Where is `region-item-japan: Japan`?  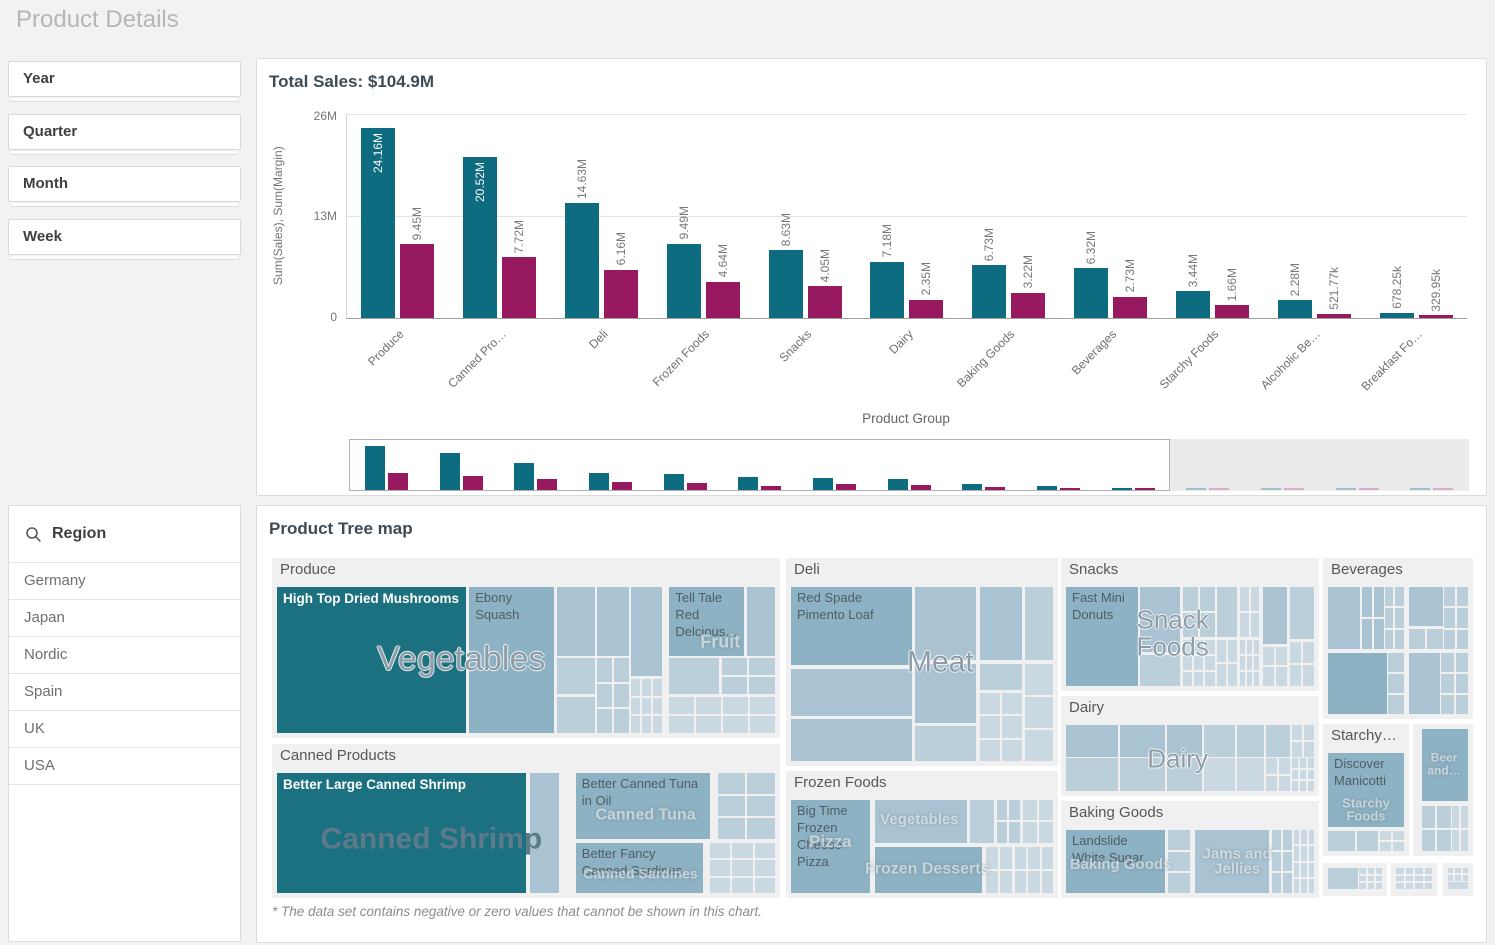
region-item-japan: Japan is located at coordinates (124, 617).